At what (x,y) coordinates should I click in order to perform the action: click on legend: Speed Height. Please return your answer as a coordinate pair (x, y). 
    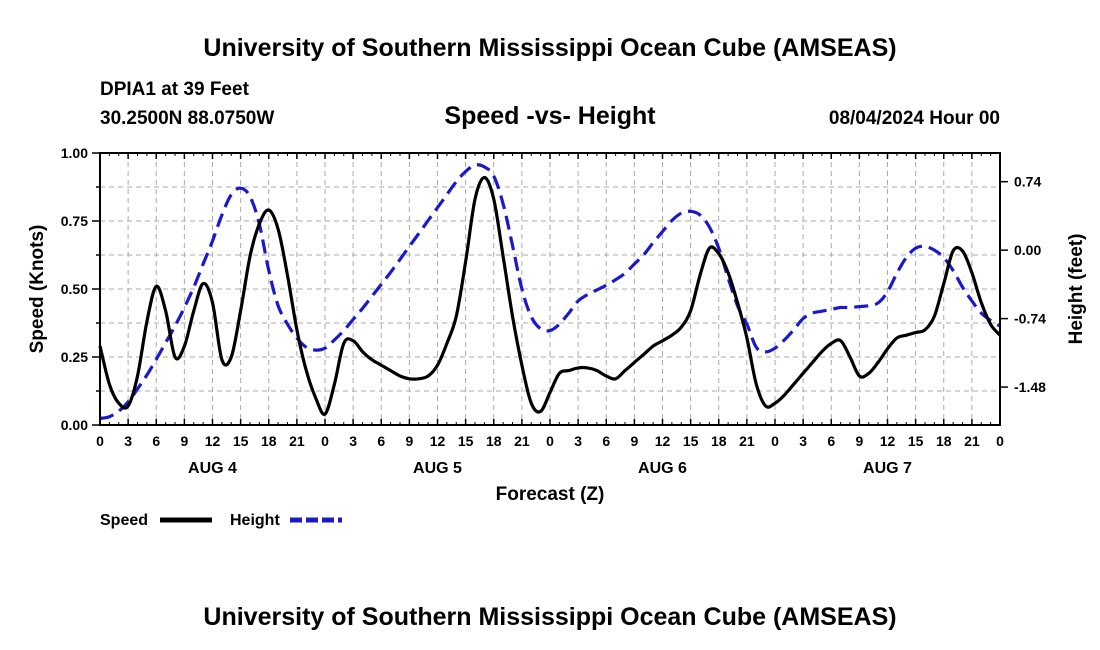
    Looking at the image, I should click on (221, 520).